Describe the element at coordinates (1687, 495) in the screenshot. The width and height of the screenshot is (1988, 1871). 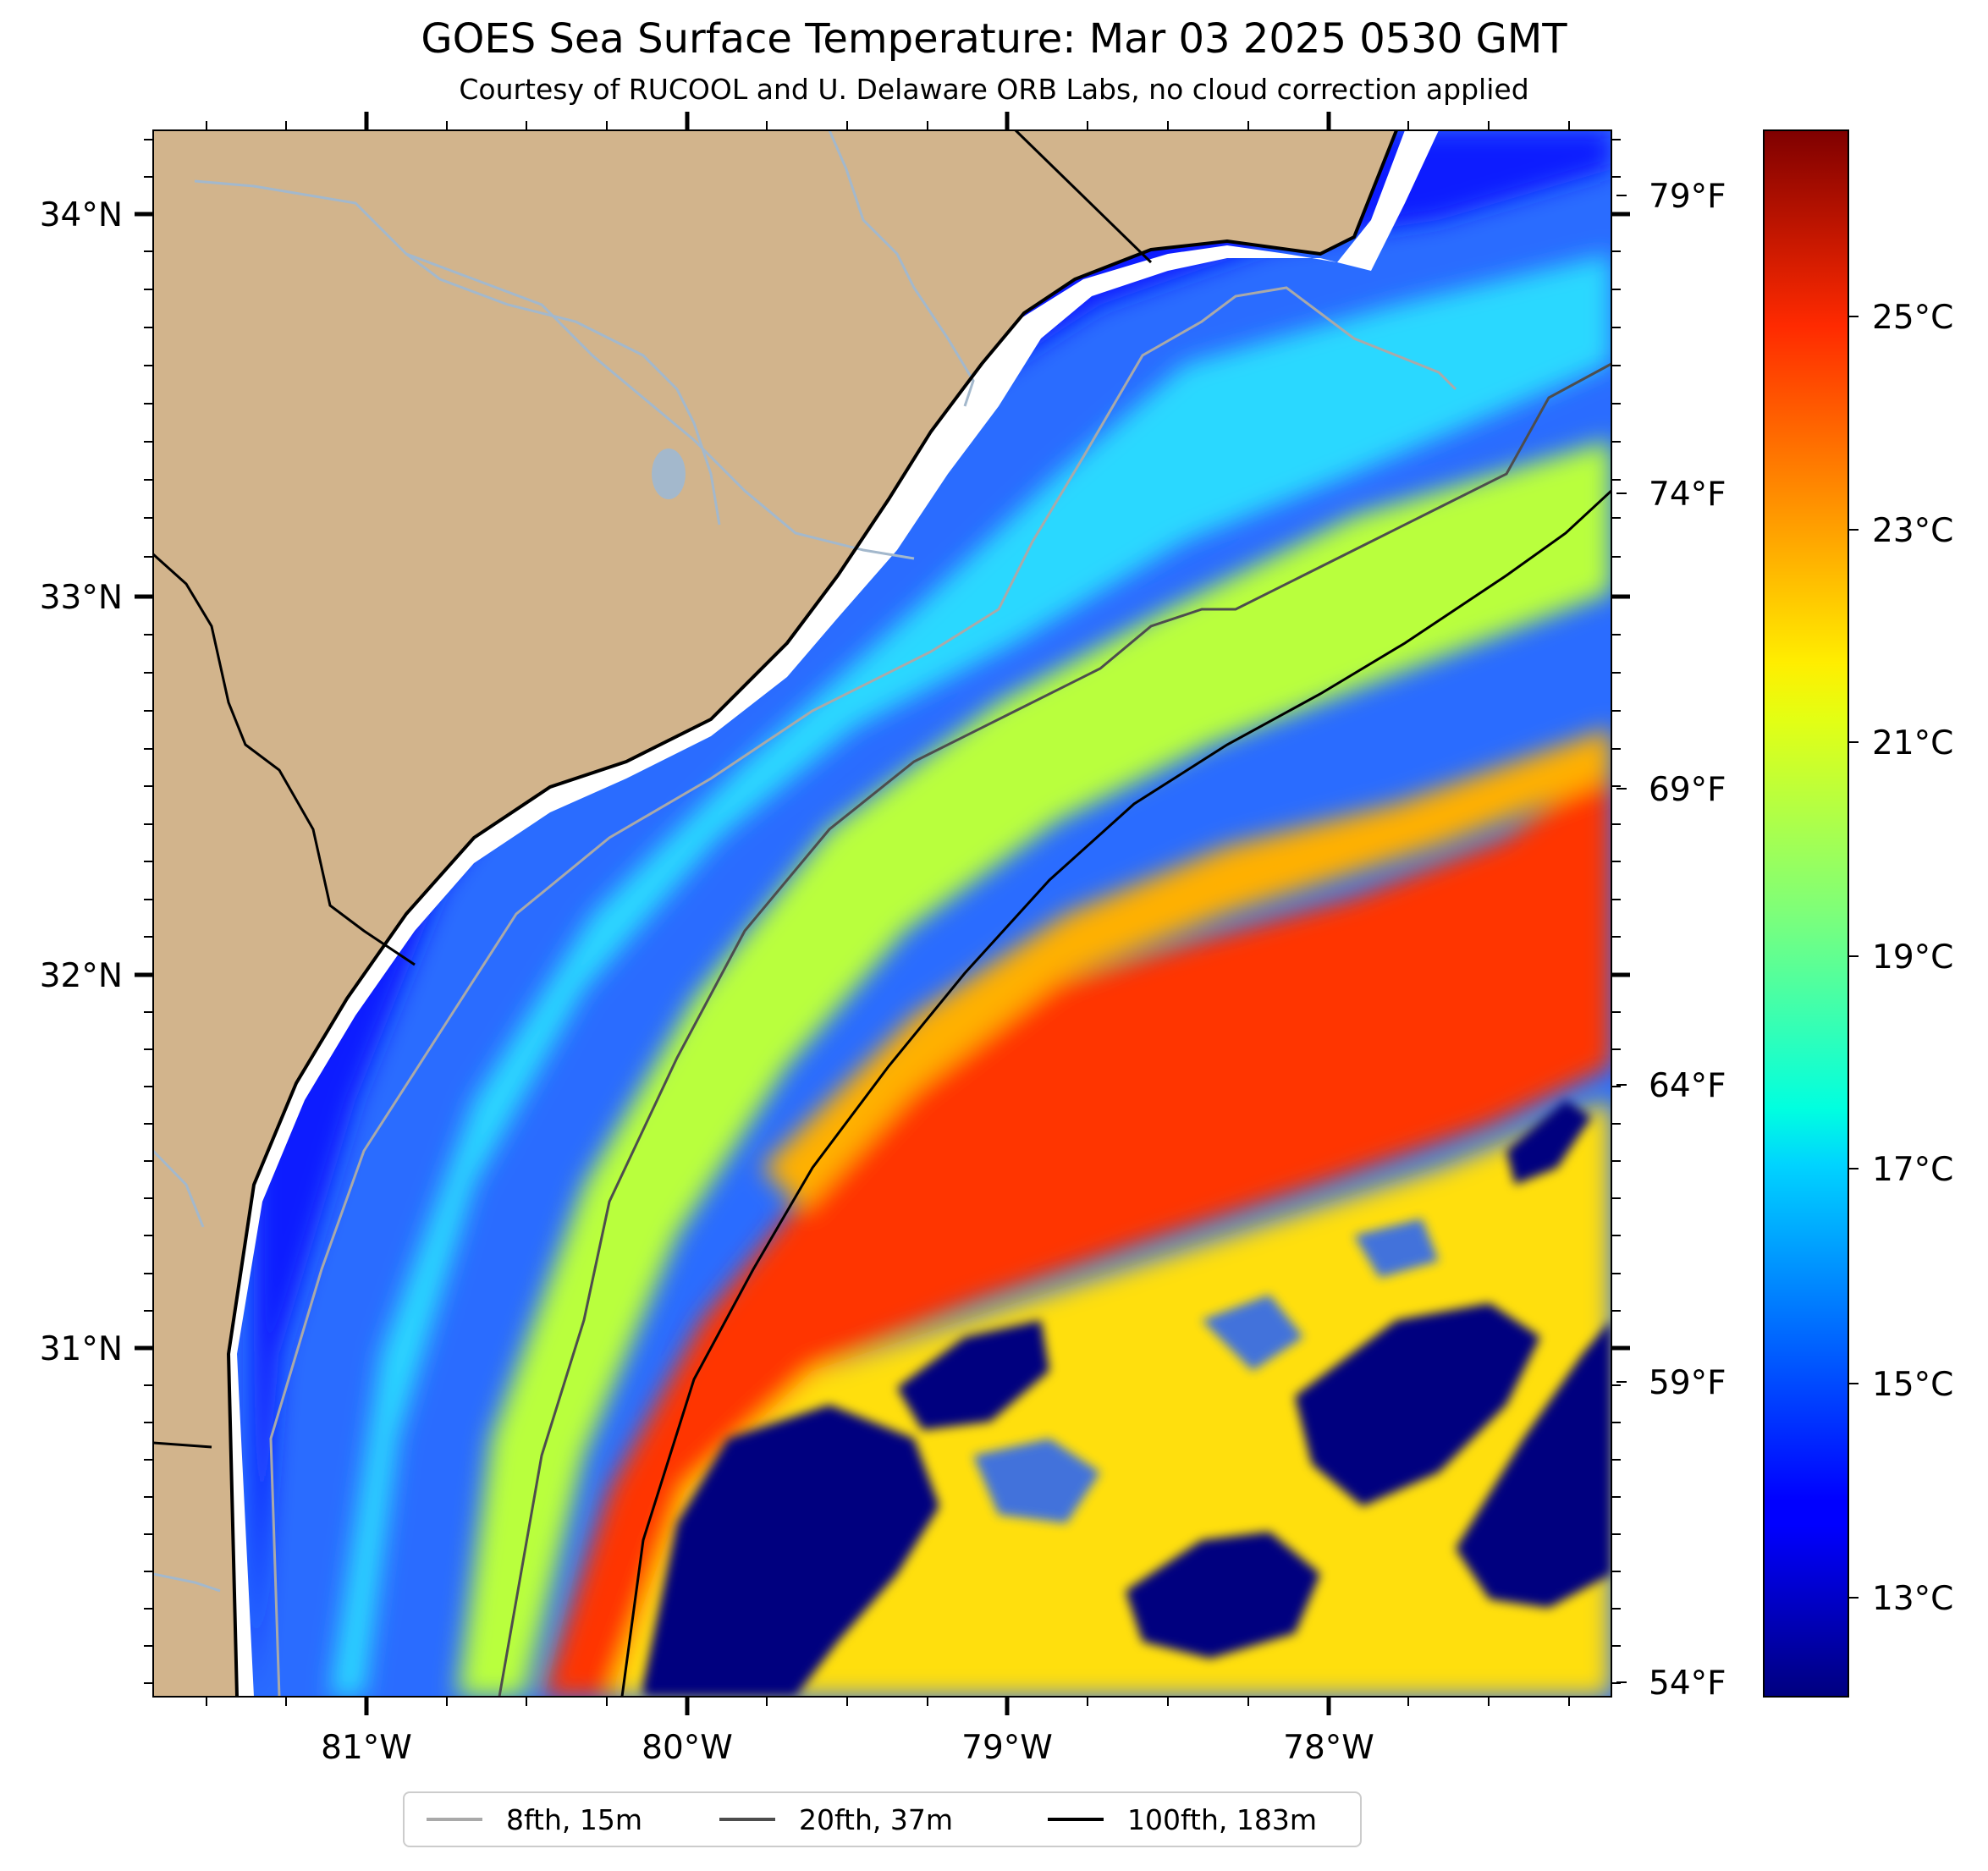
I see `f-label-74: 74°F` at that location.